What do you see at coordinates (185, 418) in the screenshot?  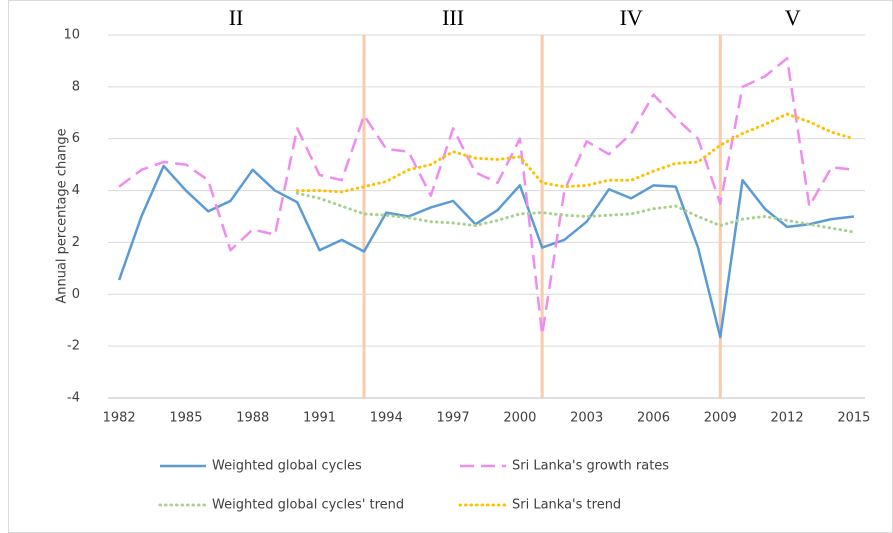 I see `x-tick-label: 1985` at bounding box center [185, 418].